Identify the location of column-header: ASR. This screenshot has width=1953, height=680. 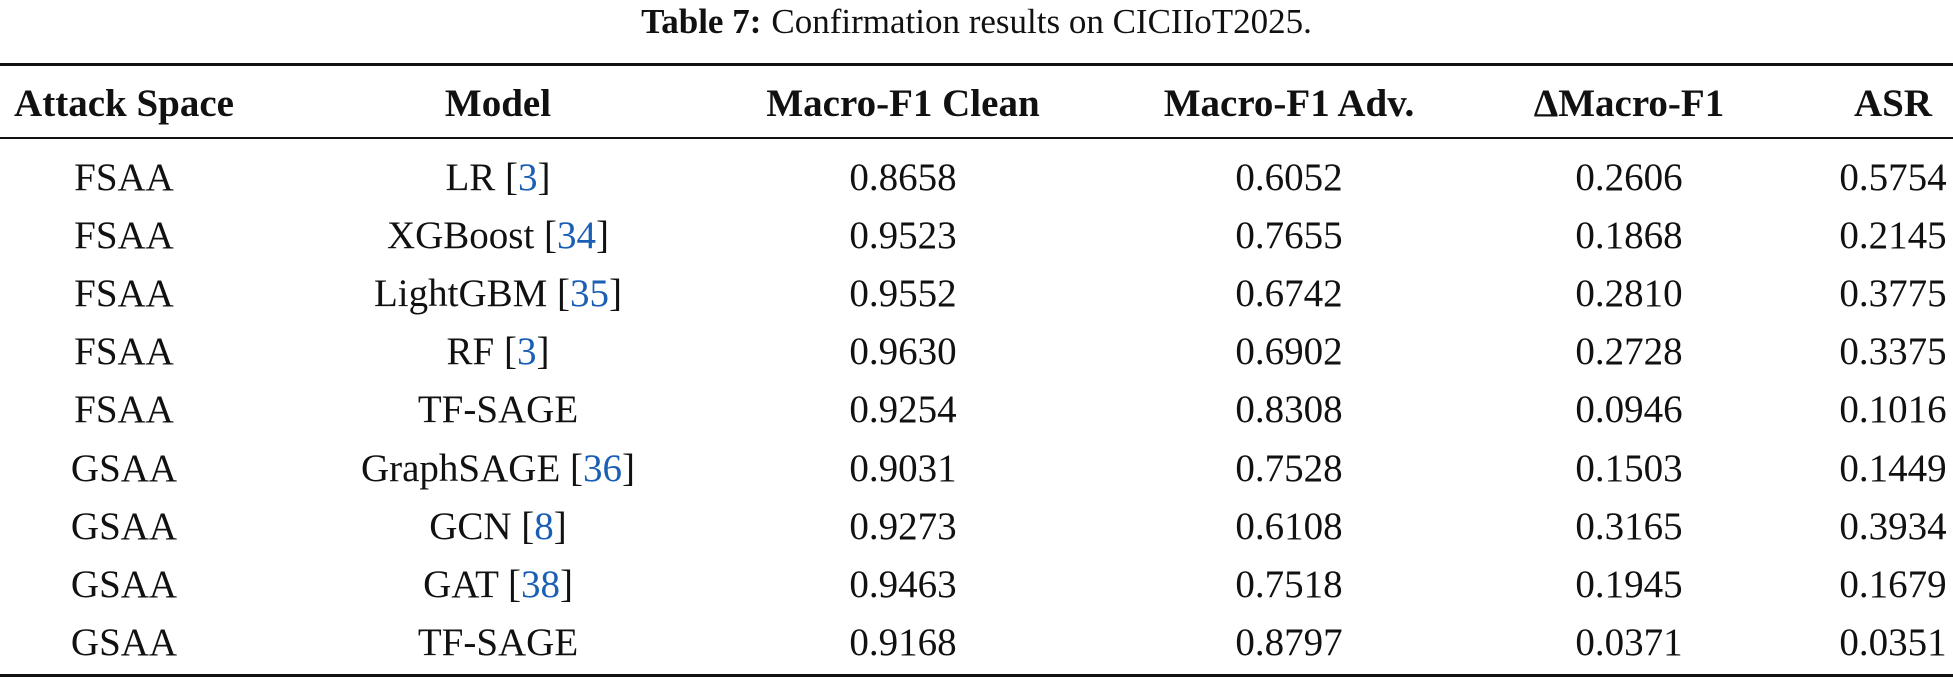
(1893, 103).